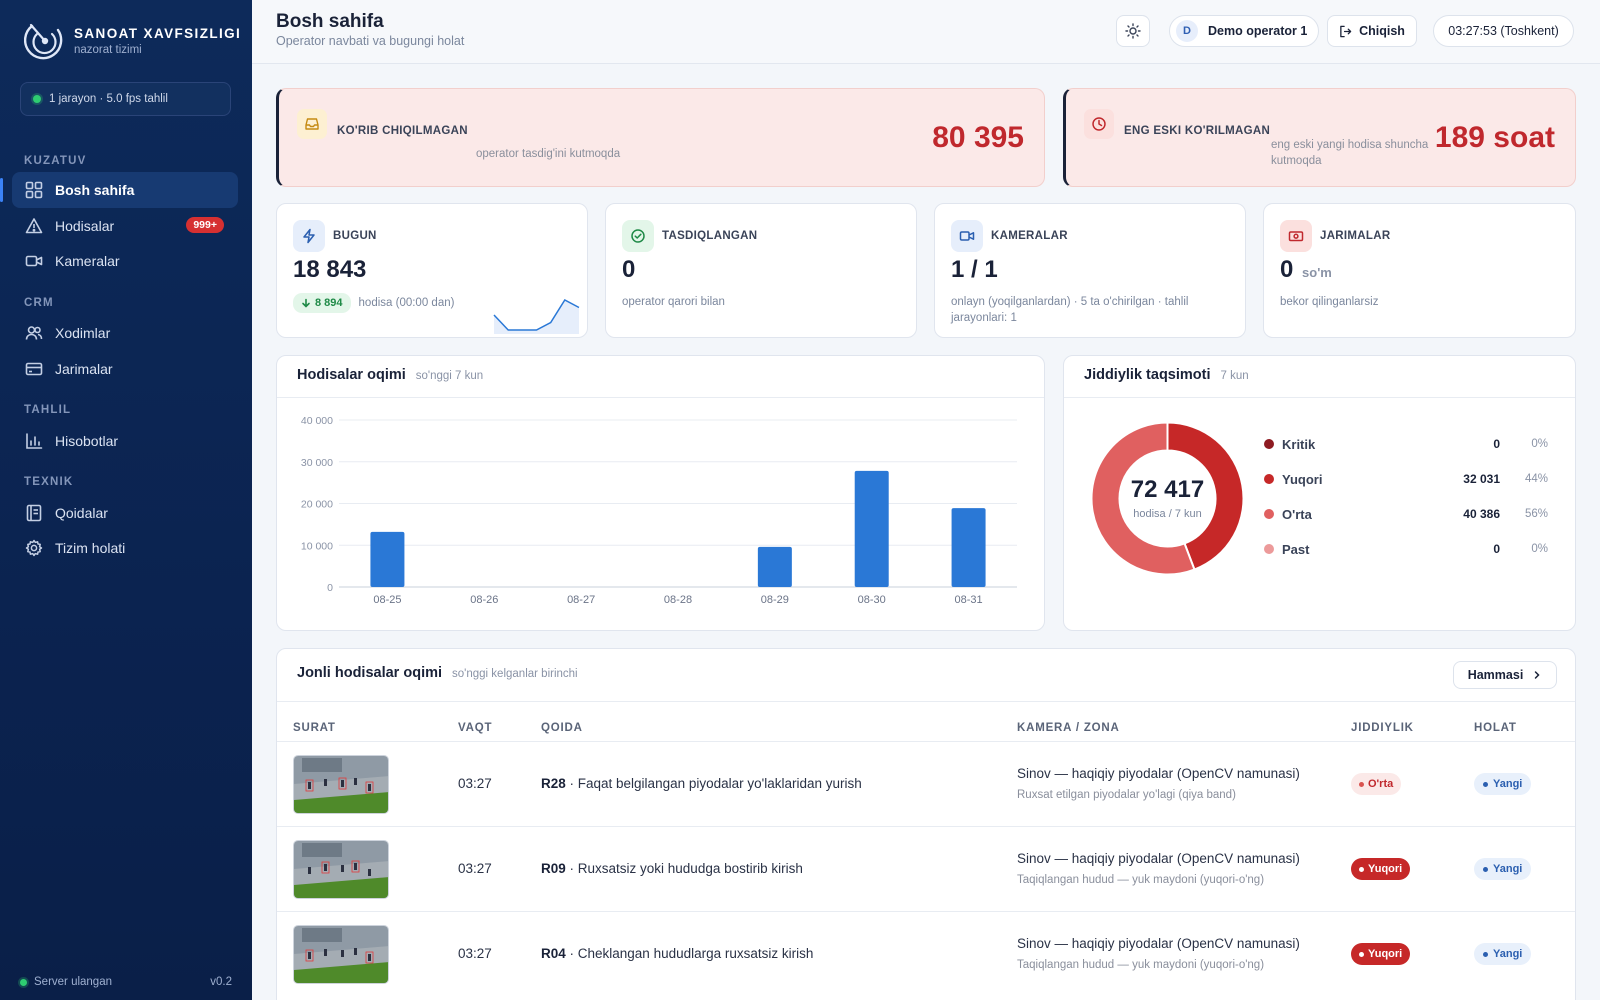 The width and height of the screenshot is (1600, 1000). What do you see at coordinates (125, 261) in the screenshot?
I see `sidebar-item-cameras: Kameralar` at bounding box center [125, 261].